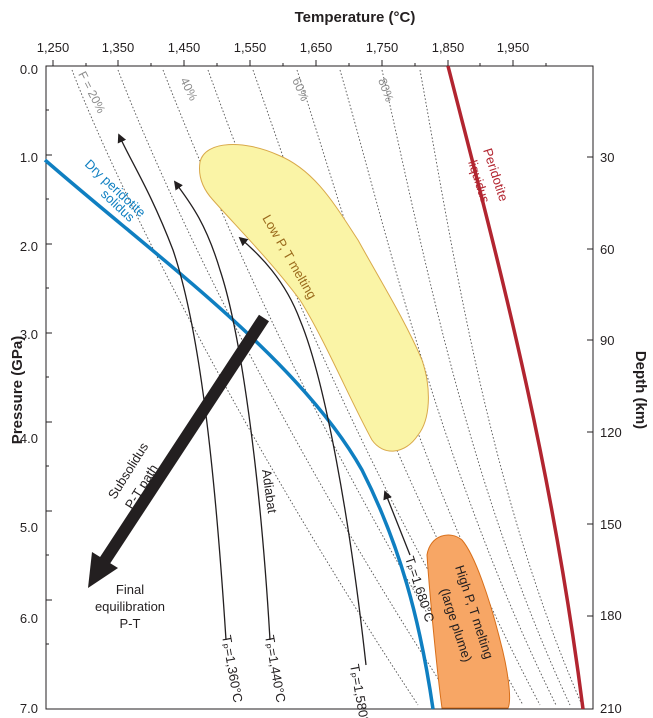  What do you see at coordinates (385, 90) in the screenshot?
I see `melt-label-80: 80%` at bounding box center [385, 90].